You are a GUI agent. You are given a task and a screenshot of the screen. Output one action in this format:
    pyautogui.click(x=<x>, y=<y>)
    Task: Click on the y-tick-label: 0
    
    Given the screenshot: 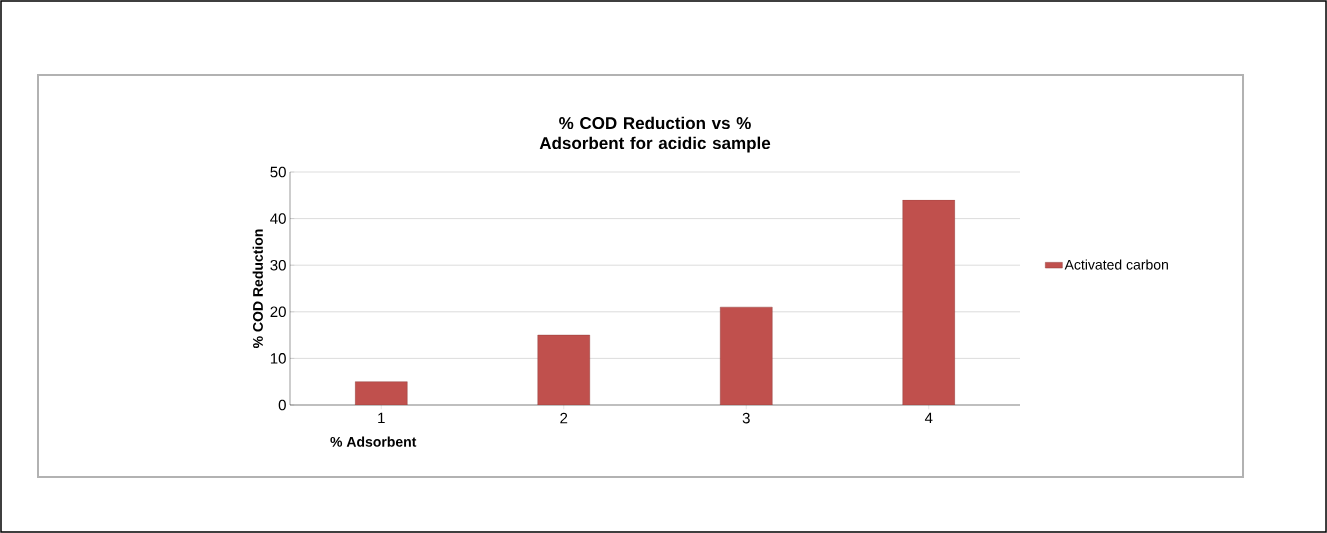 What is the action you would take?
    pyautogui.click(x=282, y=405)
    